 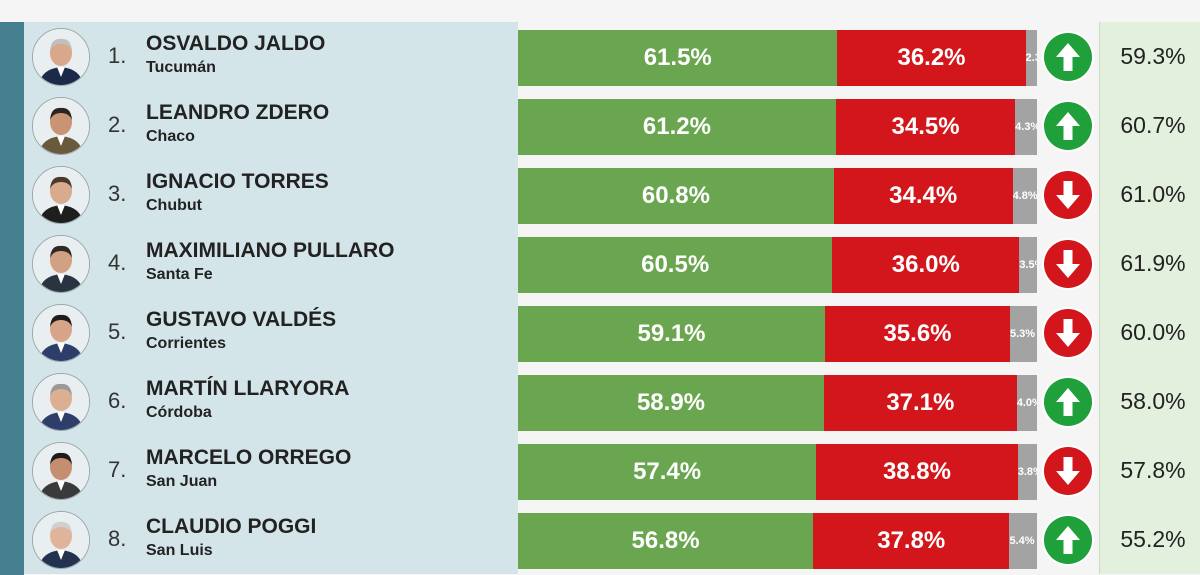 I want to click on rank-number: 8., so click(x=117, y=538).